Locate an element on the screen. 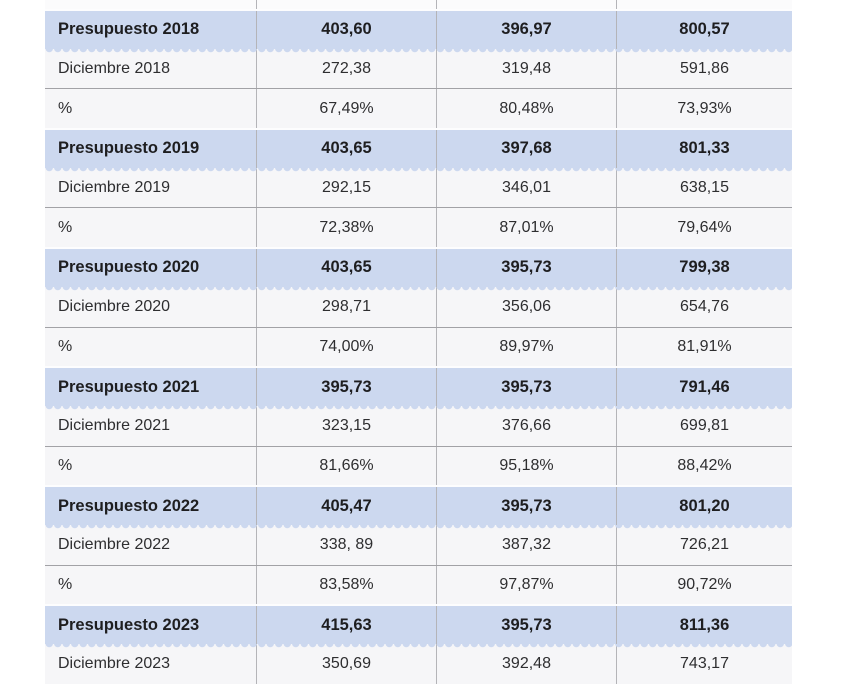 This screenshot has height=684, width=845. table-row: % 67,49% 80,48% 73,93% is located at coordinates (418, 108).